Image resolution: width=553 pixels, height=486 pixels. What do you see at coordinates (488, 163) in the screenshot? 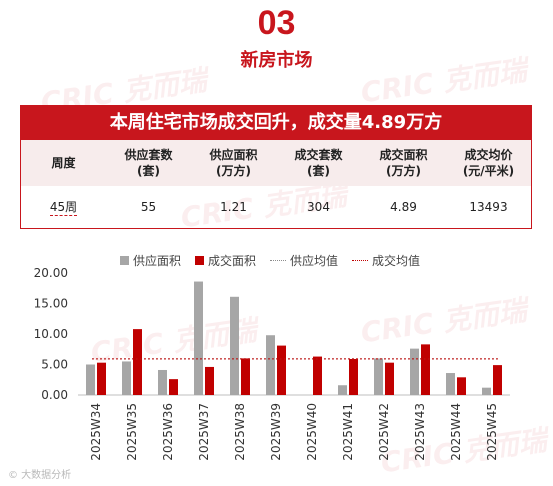
I see `column-header: 成交均价 (元/平米)` at bounding box center [488, 163].